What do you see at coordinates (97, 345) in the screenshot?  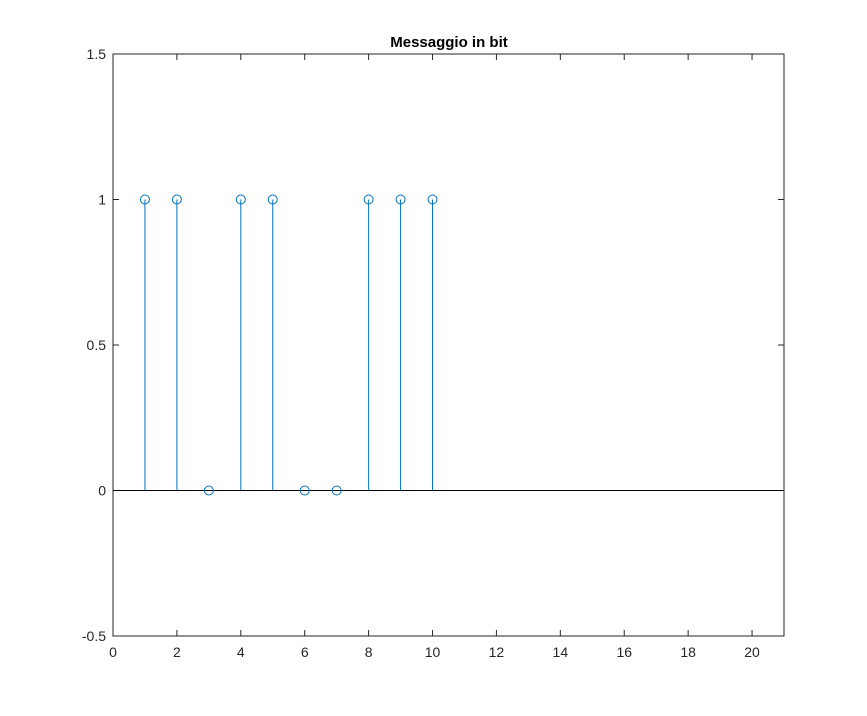 I see `y-tick-label: 0.5` at bounding box center [97, 345].